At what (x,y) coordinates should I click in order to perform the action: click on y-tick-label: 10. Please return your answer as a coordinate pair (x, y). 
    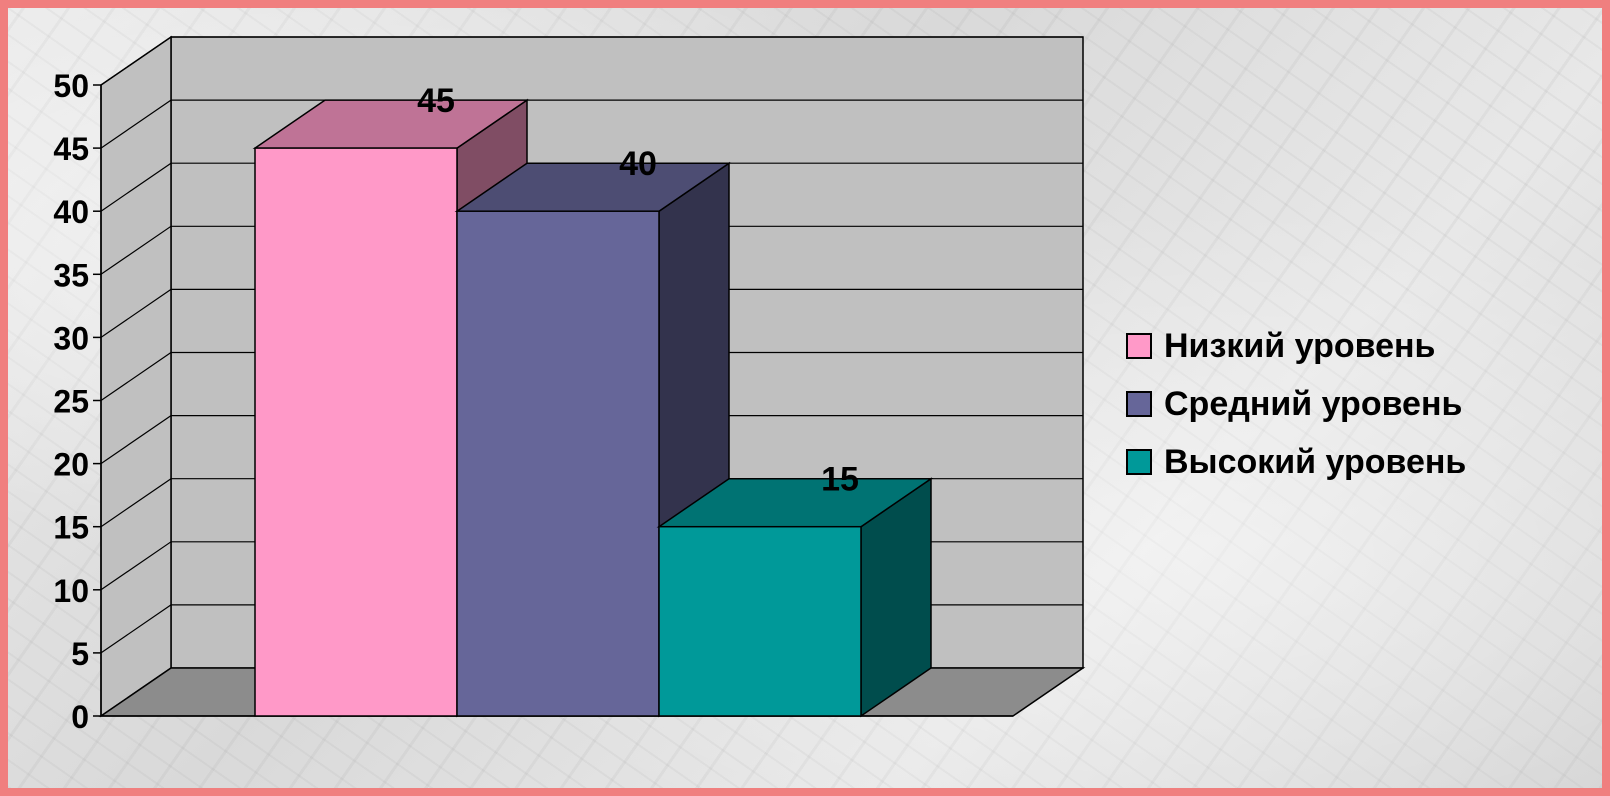
    Looking at the image, I should click on (71, 591).